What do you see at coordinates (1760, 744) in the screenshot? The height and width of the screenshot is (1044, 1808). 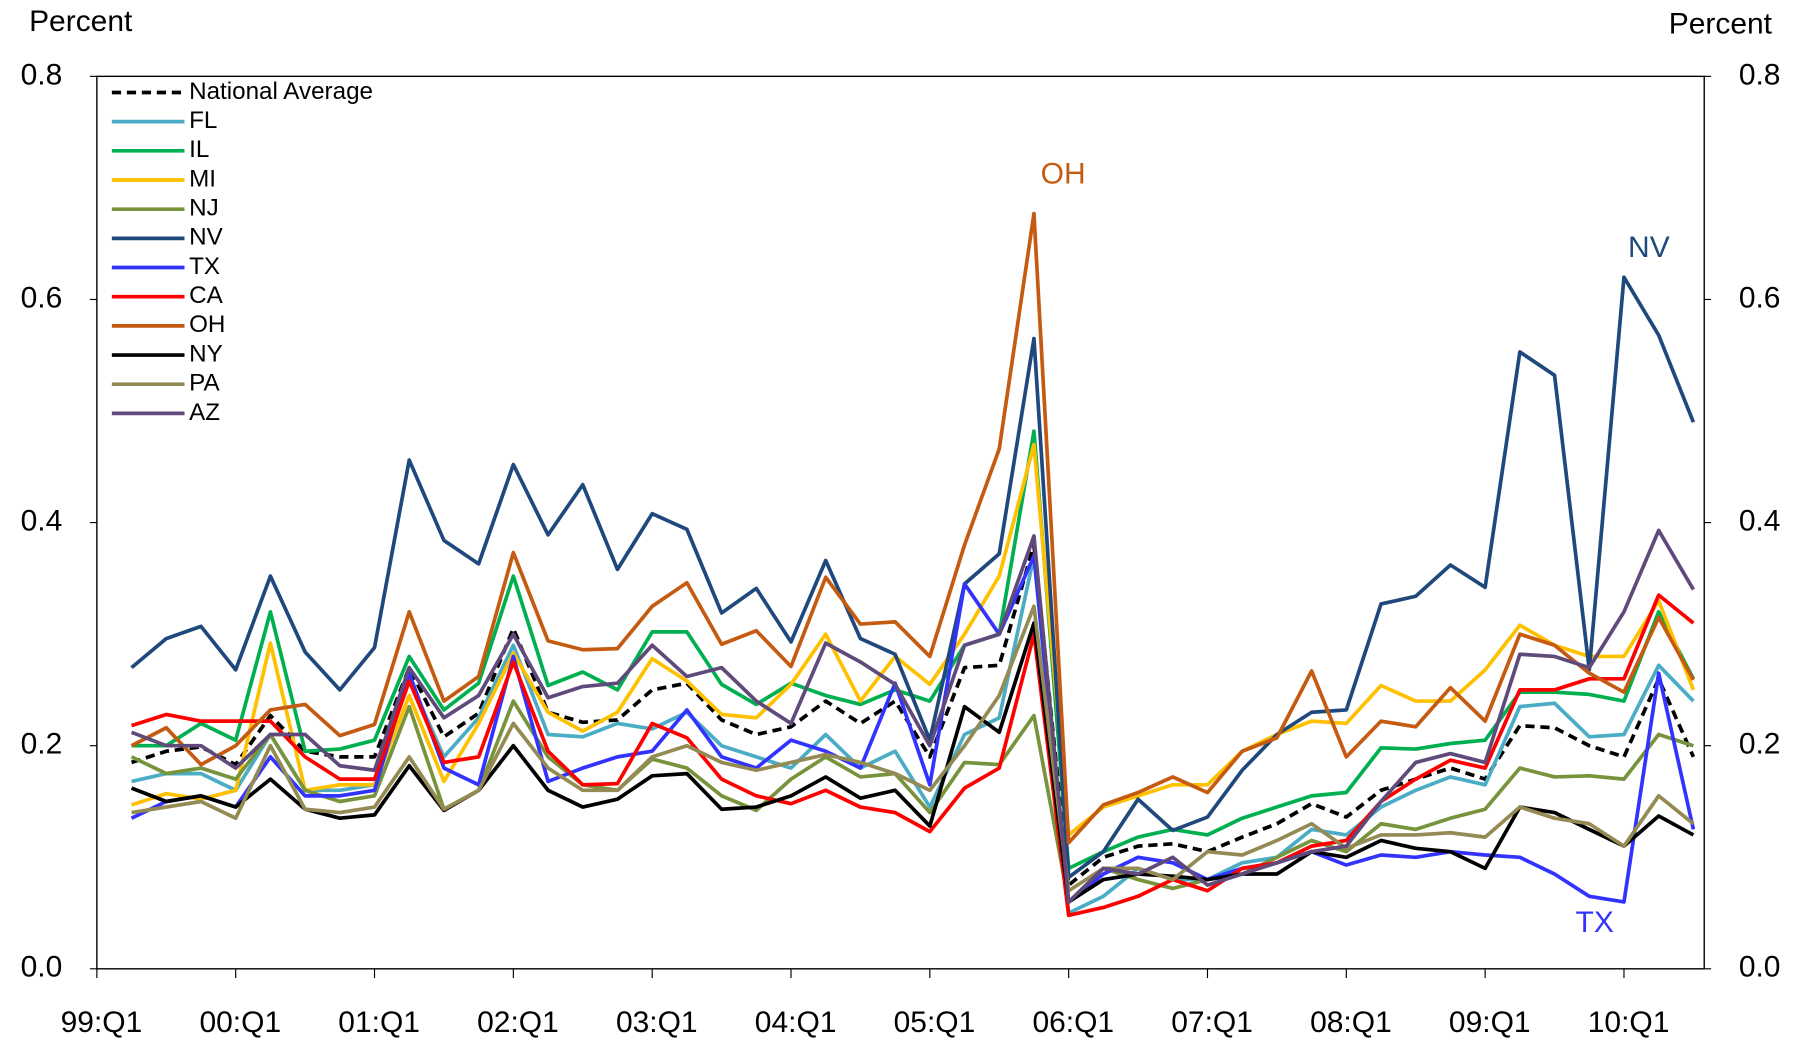 I see `y2-tick-label: 0.2` at bounding box center [1760, 744].